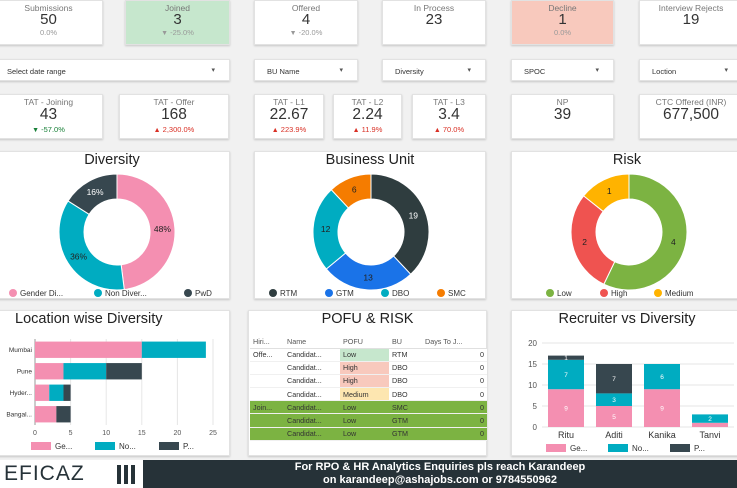  What do you see at coordinates (48, 114) in the screenshot?
I see `kpi-value: 43` at bounding box center [48, 114].